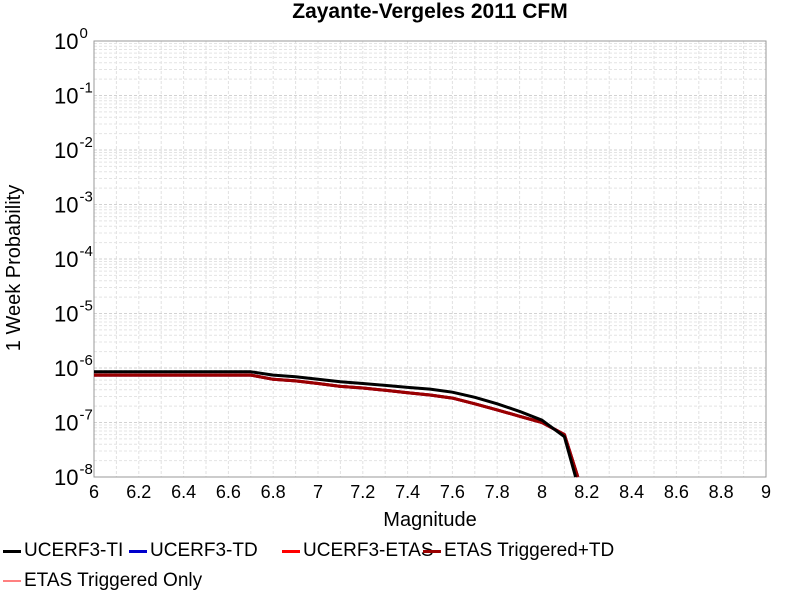 The width and height of the screenshot is (800, 600). Describe the element at coordinates (73, 94) in the screenshot. I see `y-tick-label: 10⁻¹` at that location.